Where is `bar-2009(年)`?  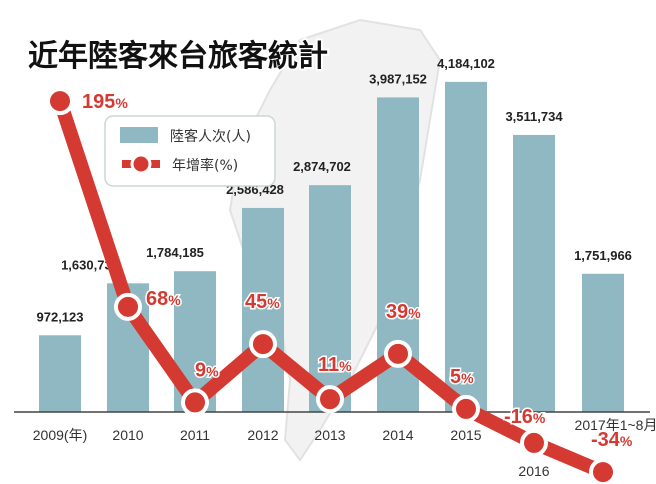 bar-2009(年) is located at coordinates (60, 373).